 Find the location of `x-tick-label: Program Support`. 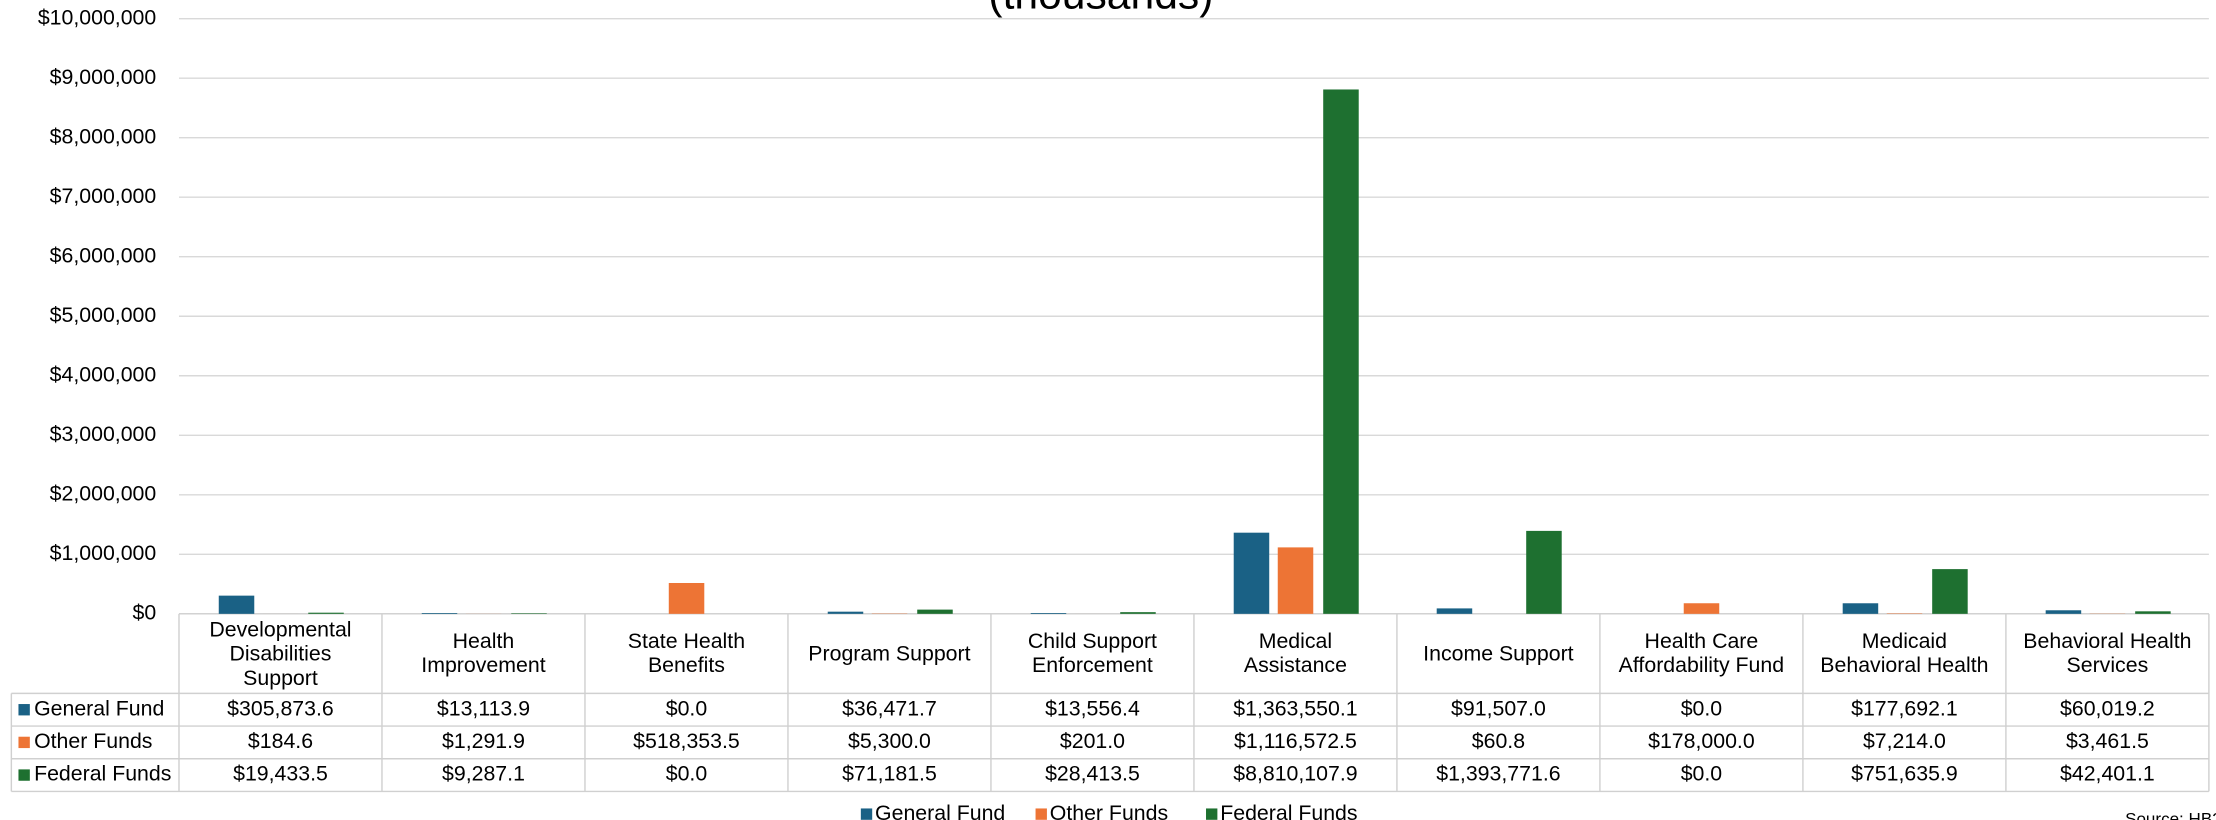

x-tick-label: Program Support is located at coordinates (889, 653).